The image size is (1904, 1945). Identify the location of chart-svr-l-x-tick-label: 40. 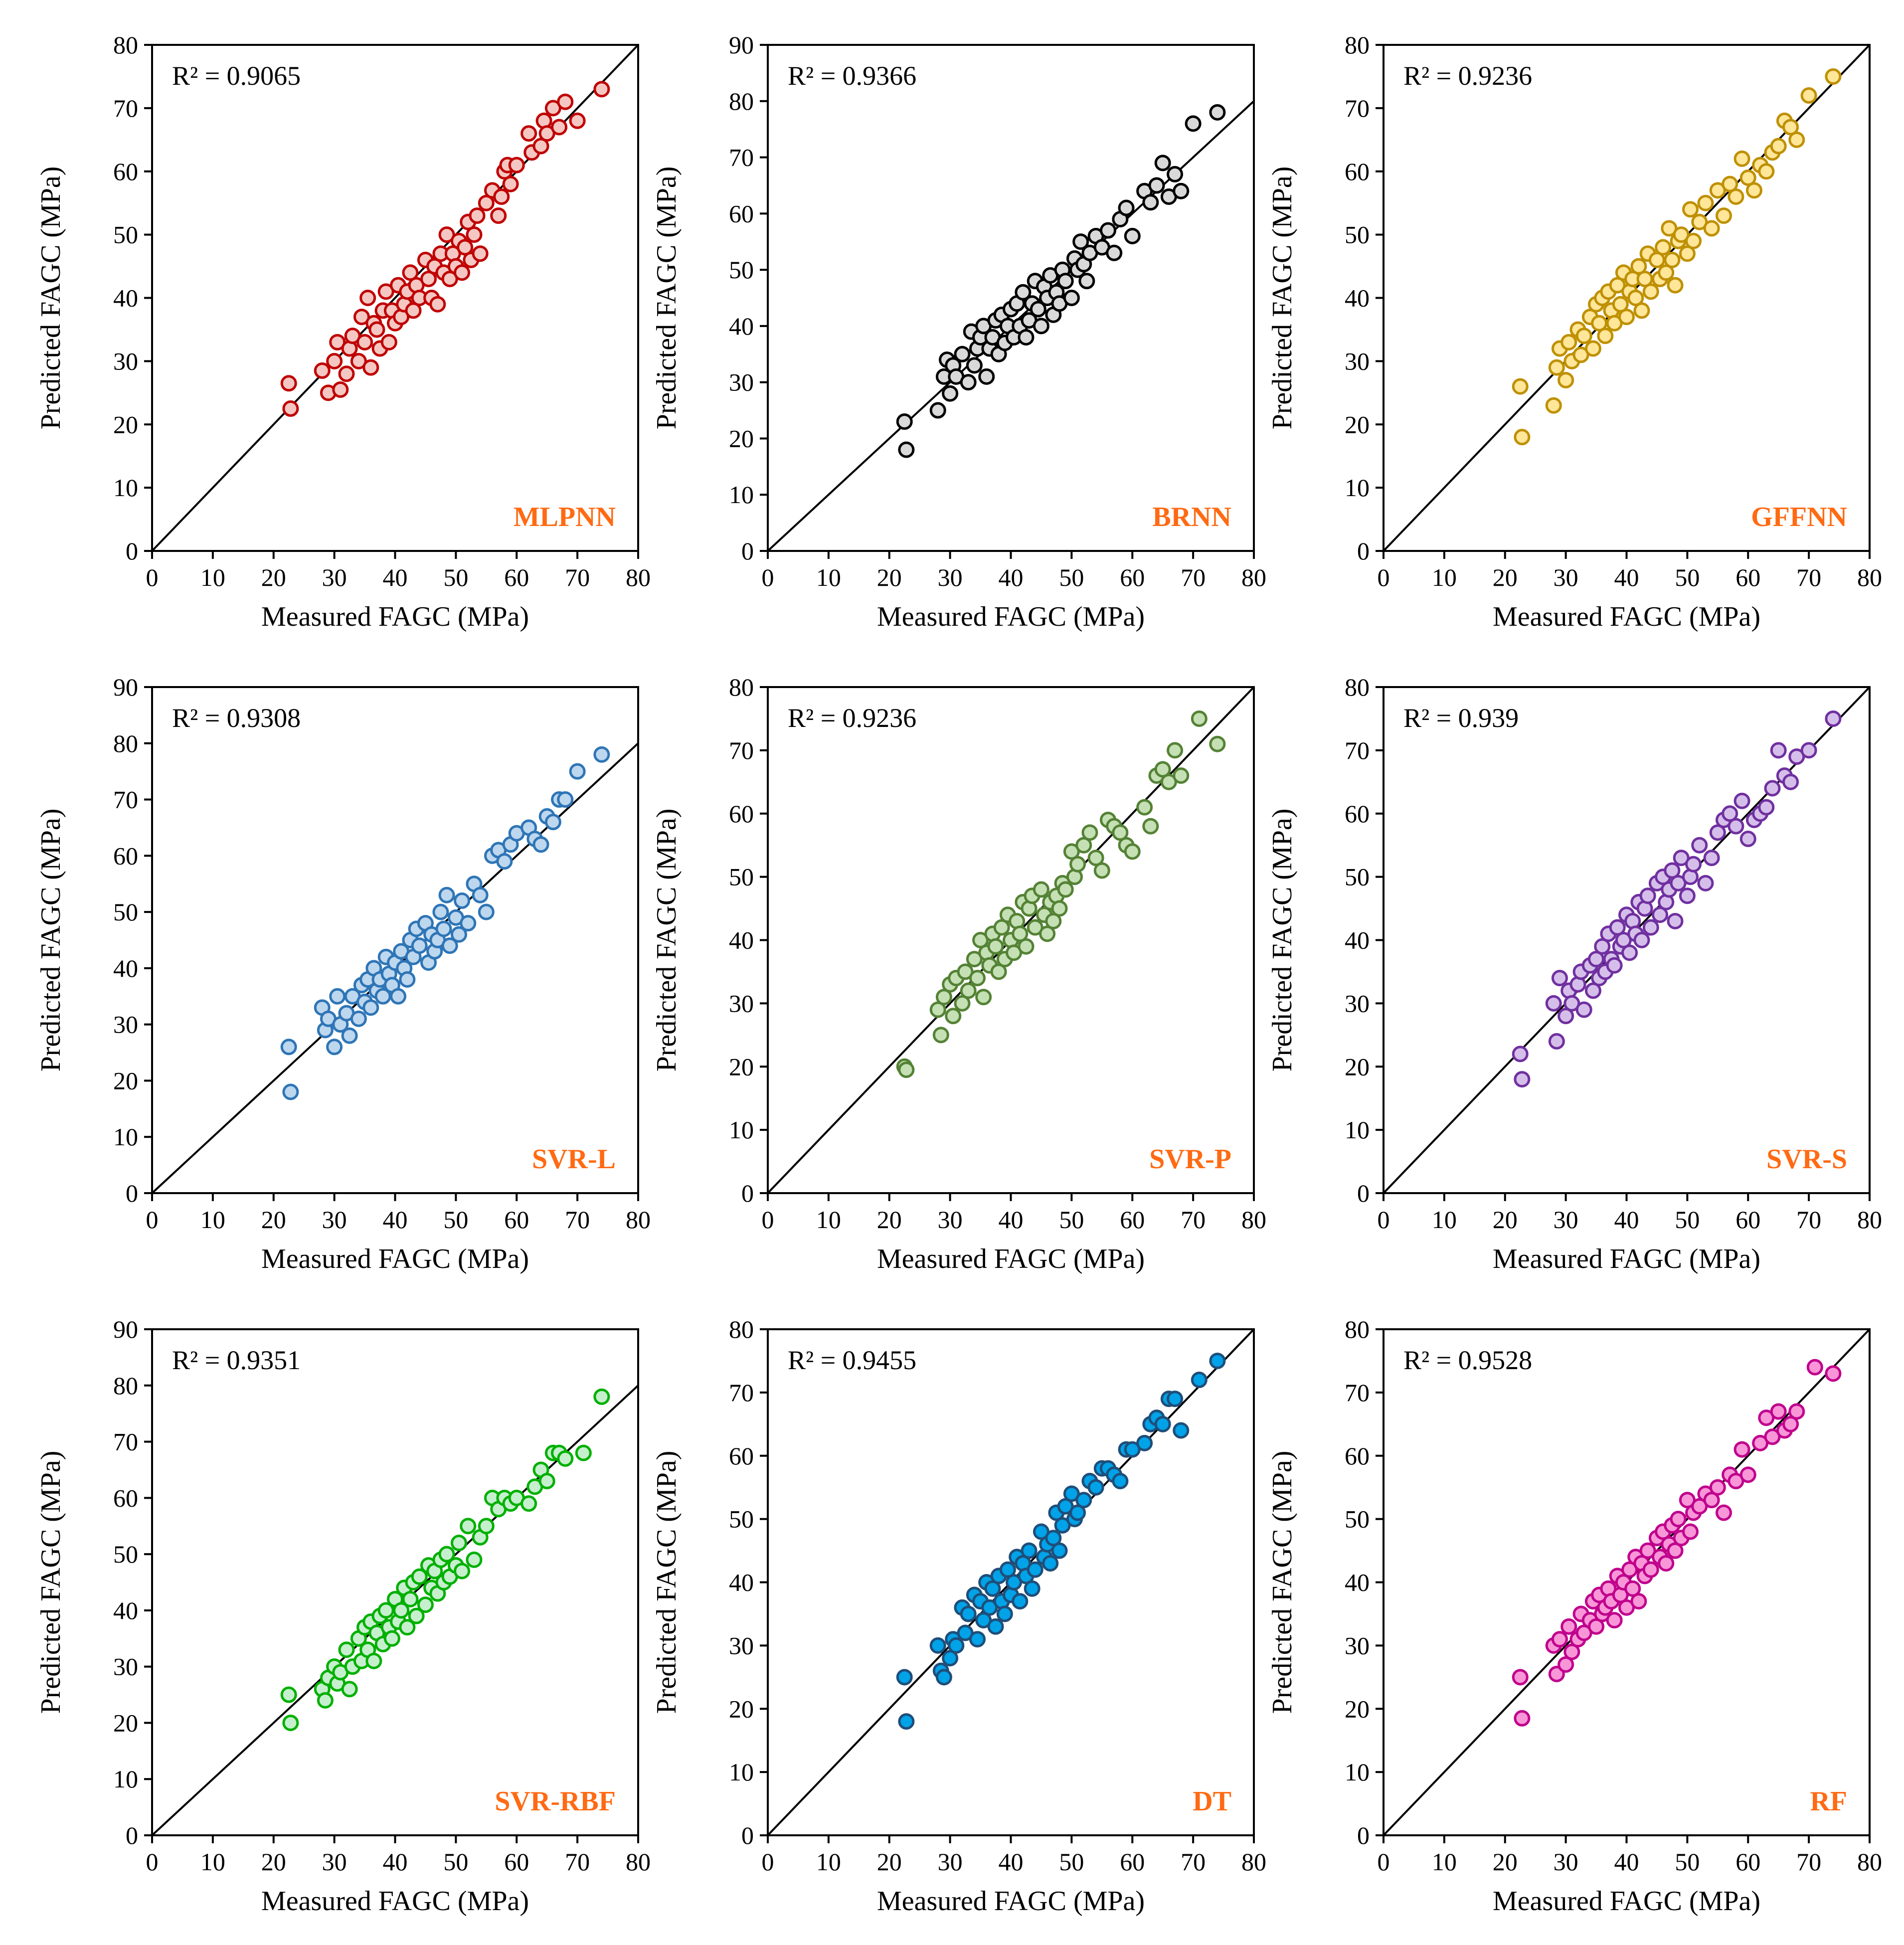
(396, 1220).